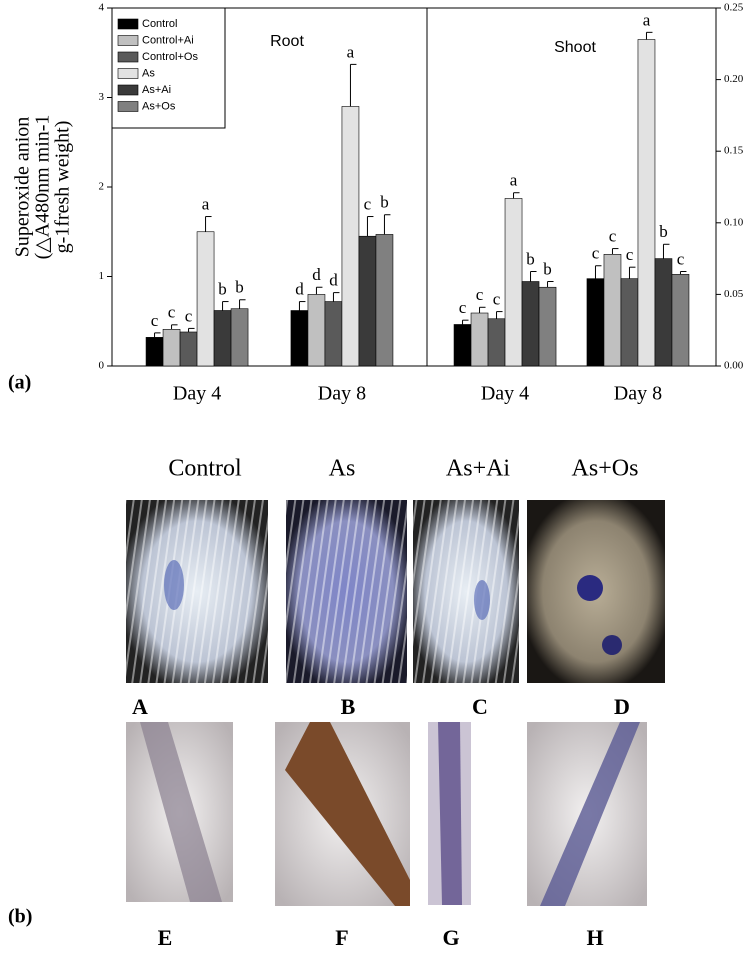  What do you see at coordinates (205, 469) in the screenshot?
I see `image-column-label: Control` at bounding box center [205, 469].